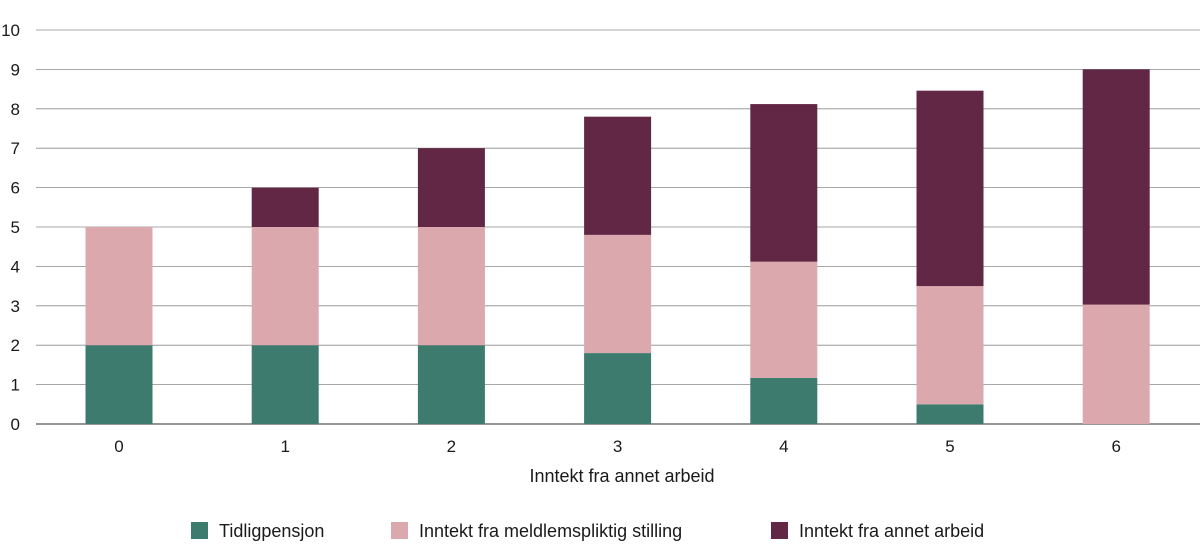  What do you see at coordinates (15, 69) in the screenshot?
I see `y-tick-label: 9` at bounding box center [15, 69].